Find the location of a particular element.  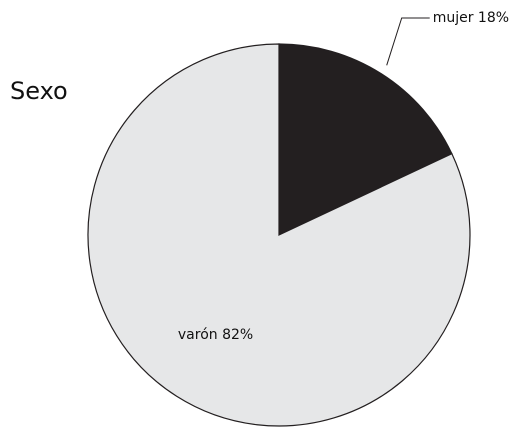

slice-label: mujer 18% is located at coordinates (471, 18).